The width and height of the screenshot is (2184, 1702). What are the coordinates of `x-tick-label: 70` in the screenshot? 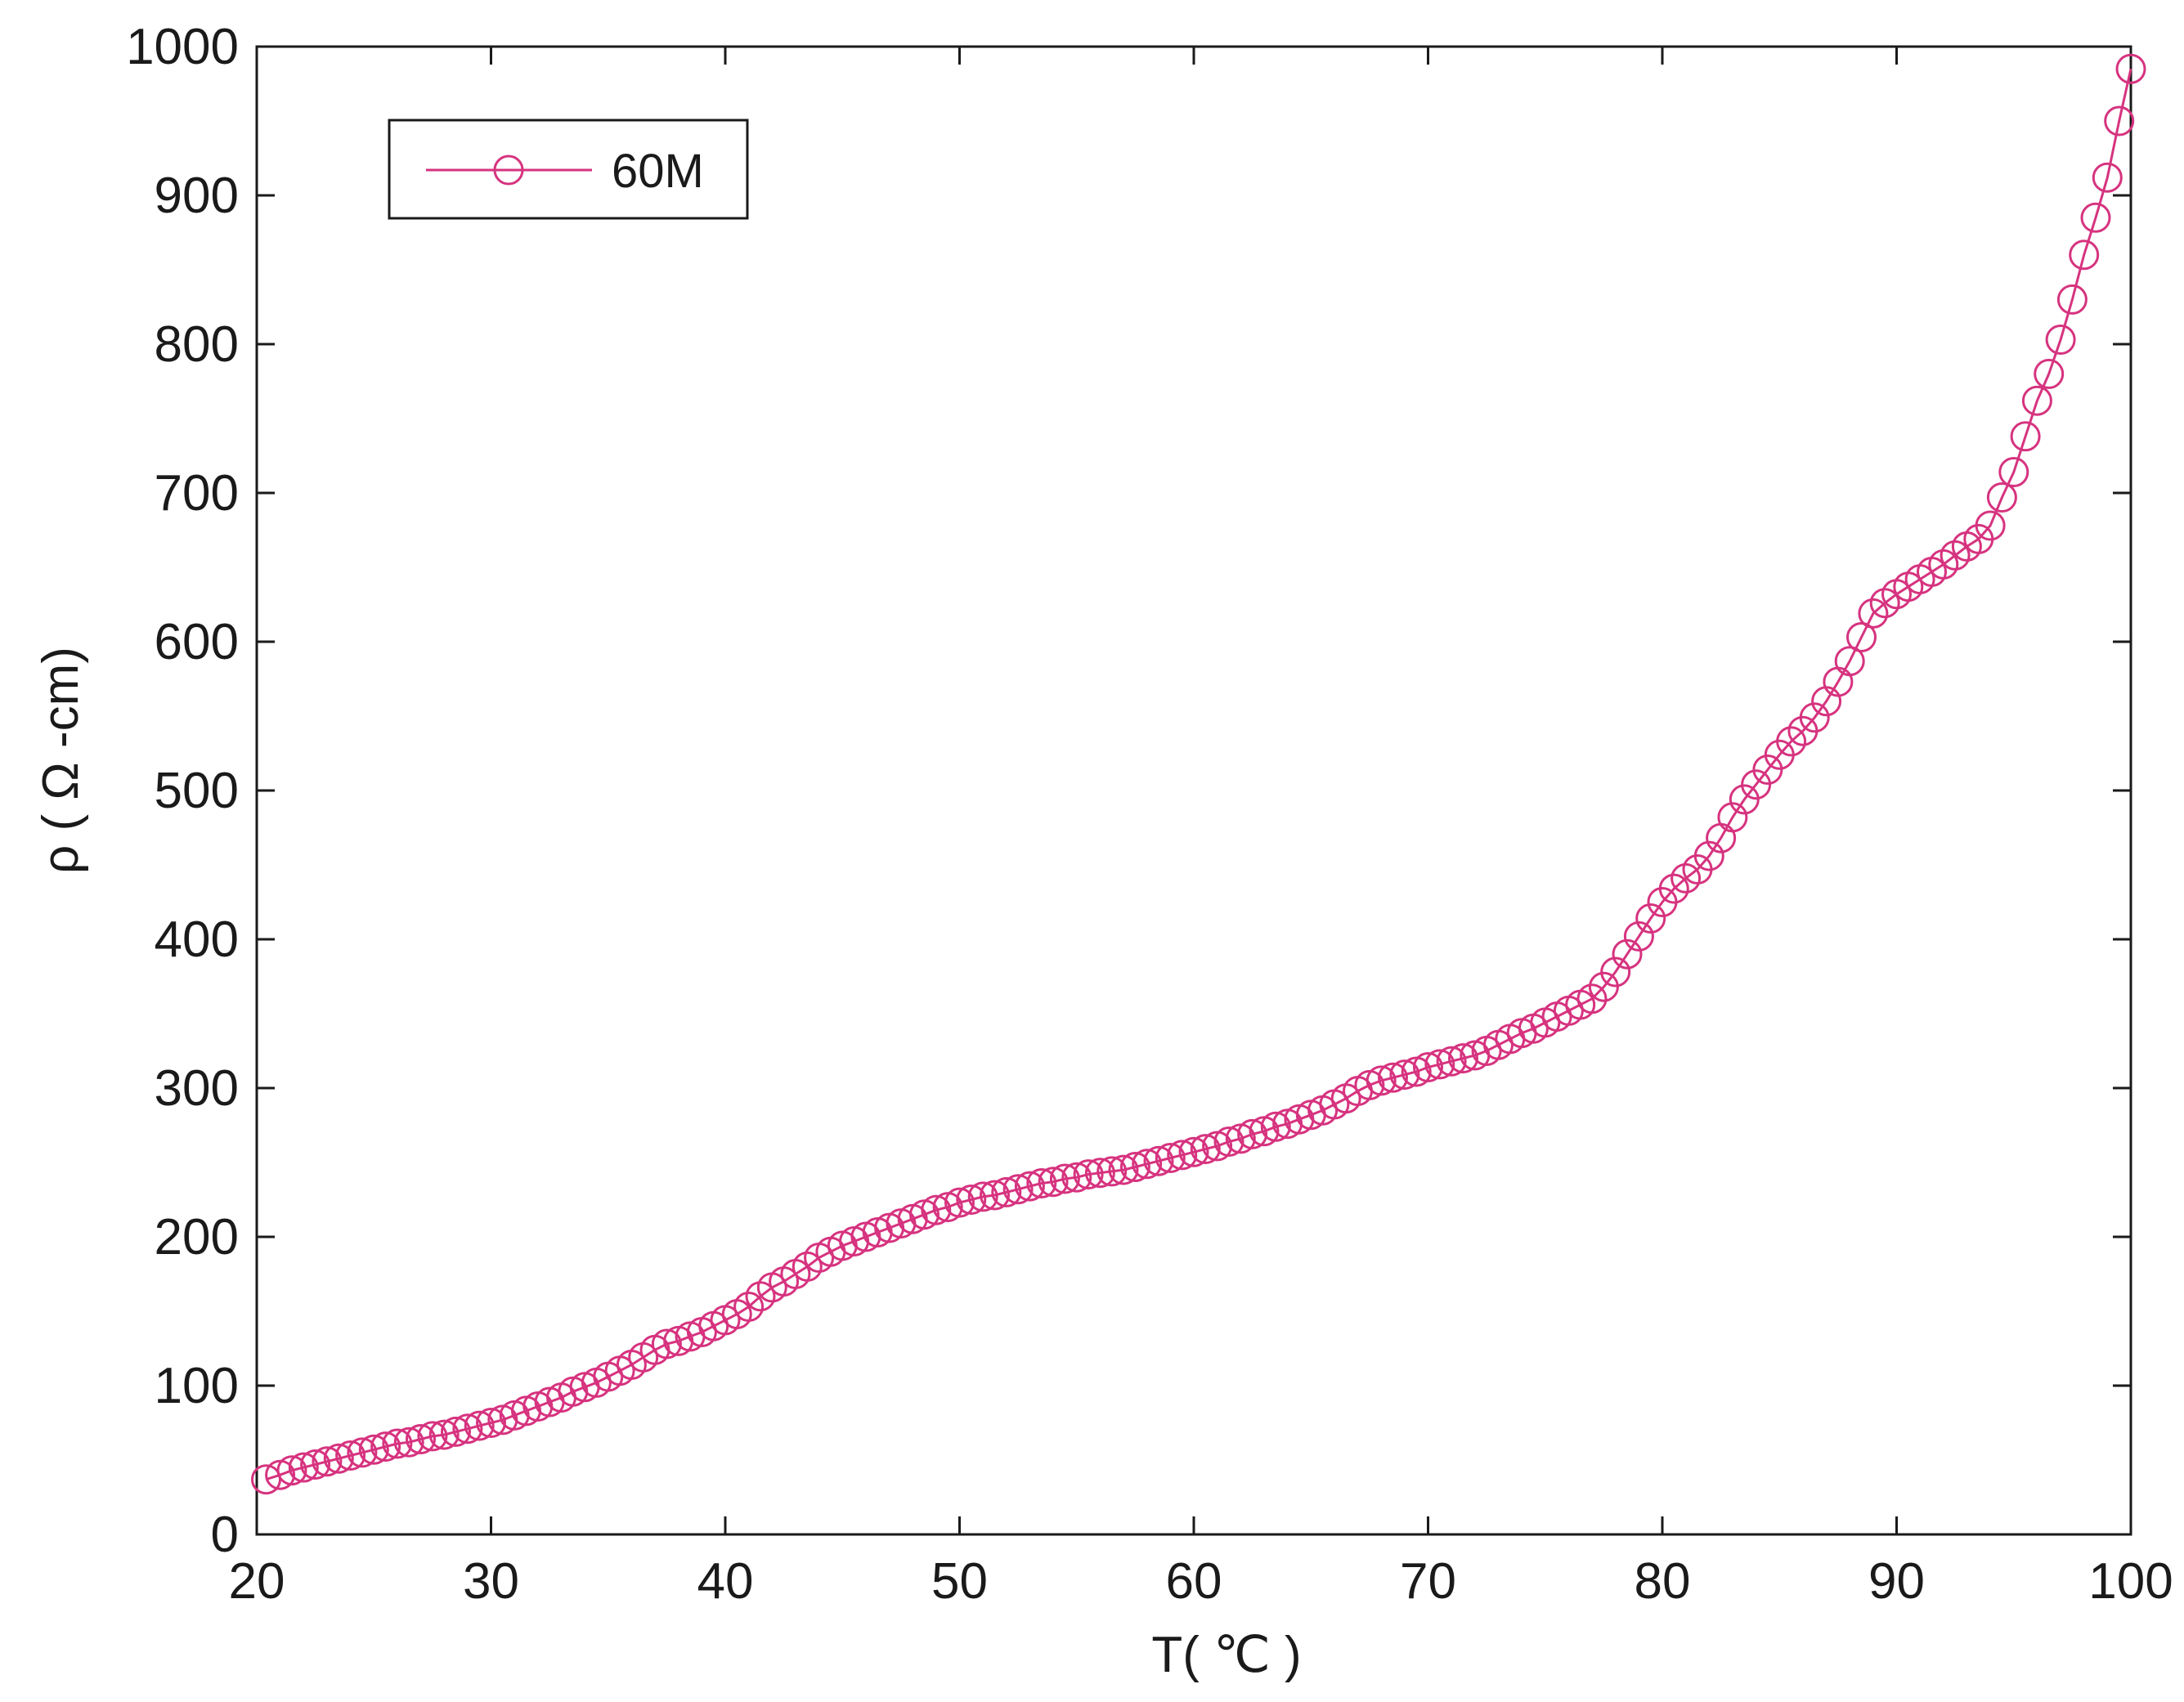 It's located at (1428, 1581).